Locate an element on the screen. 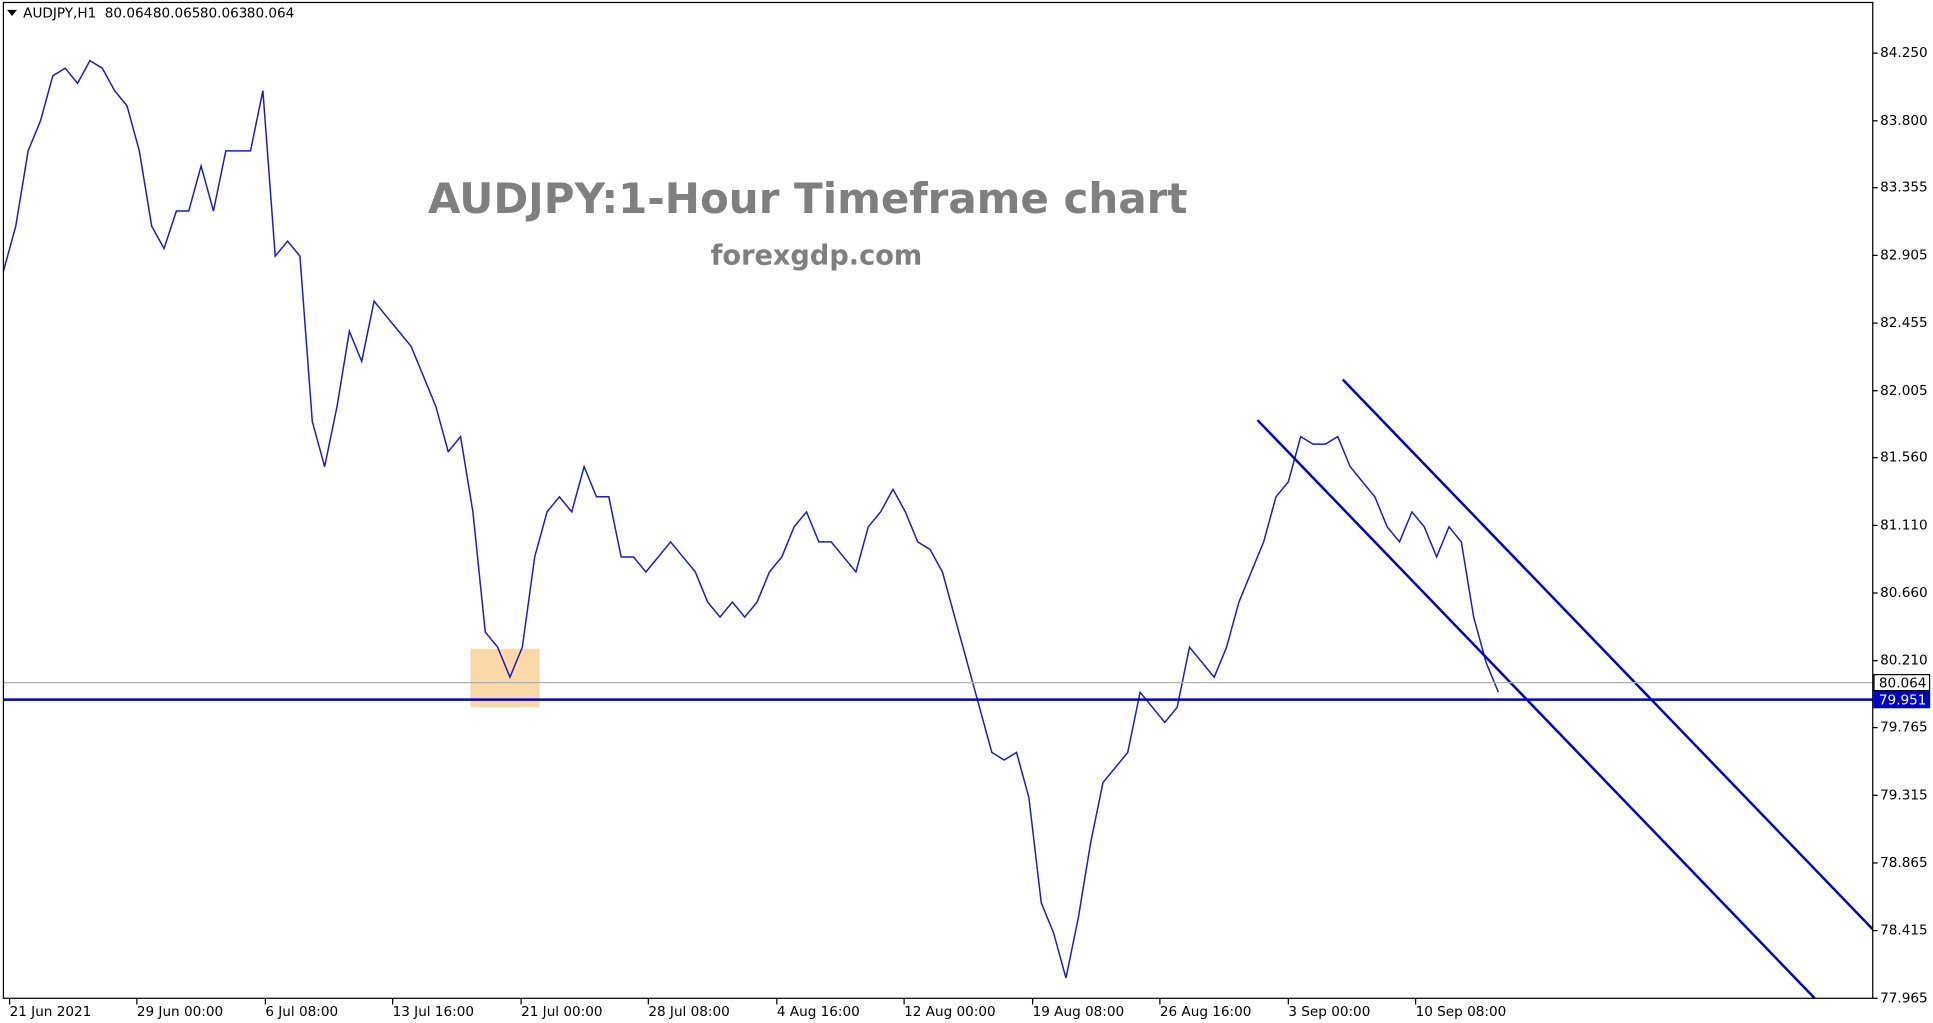  x-tick-label: 29 Jun 00:00 is located at coordinates (180, 1012).